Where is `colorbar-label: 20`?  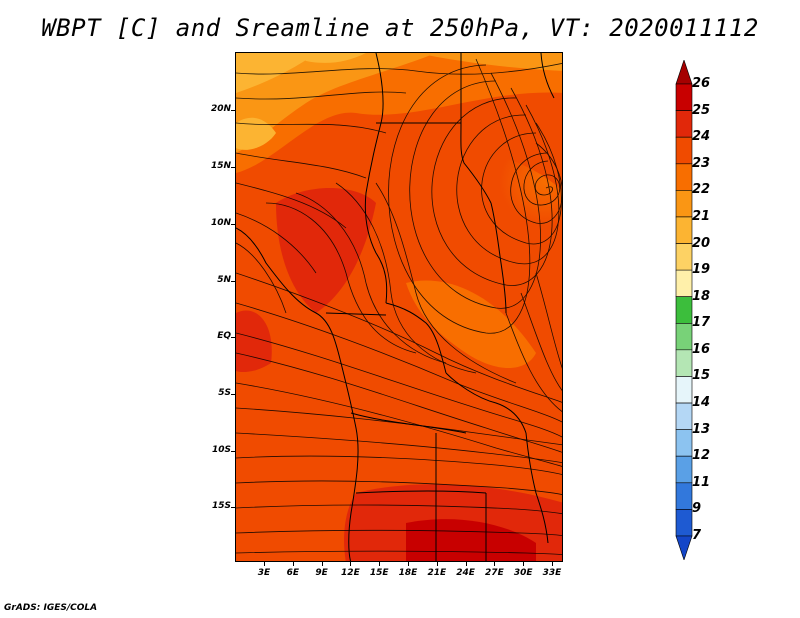 colorbar-label: 20 is located at coordinates (701, 243).